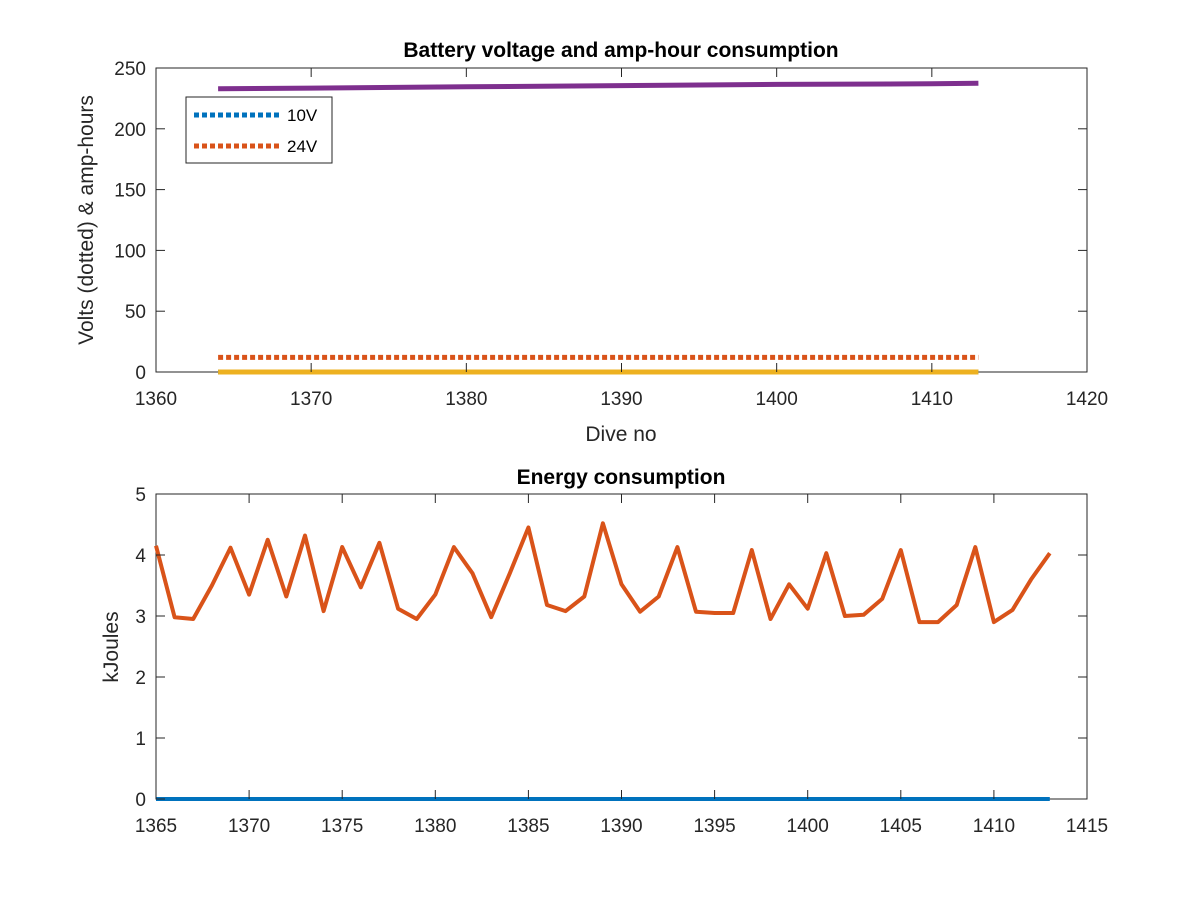 Image resolution: width=1200 pixels, height=900 pixels. Describe the element at coordinates (130, 251) in the screenshot. I see `y-tick-label: 100` at that location.